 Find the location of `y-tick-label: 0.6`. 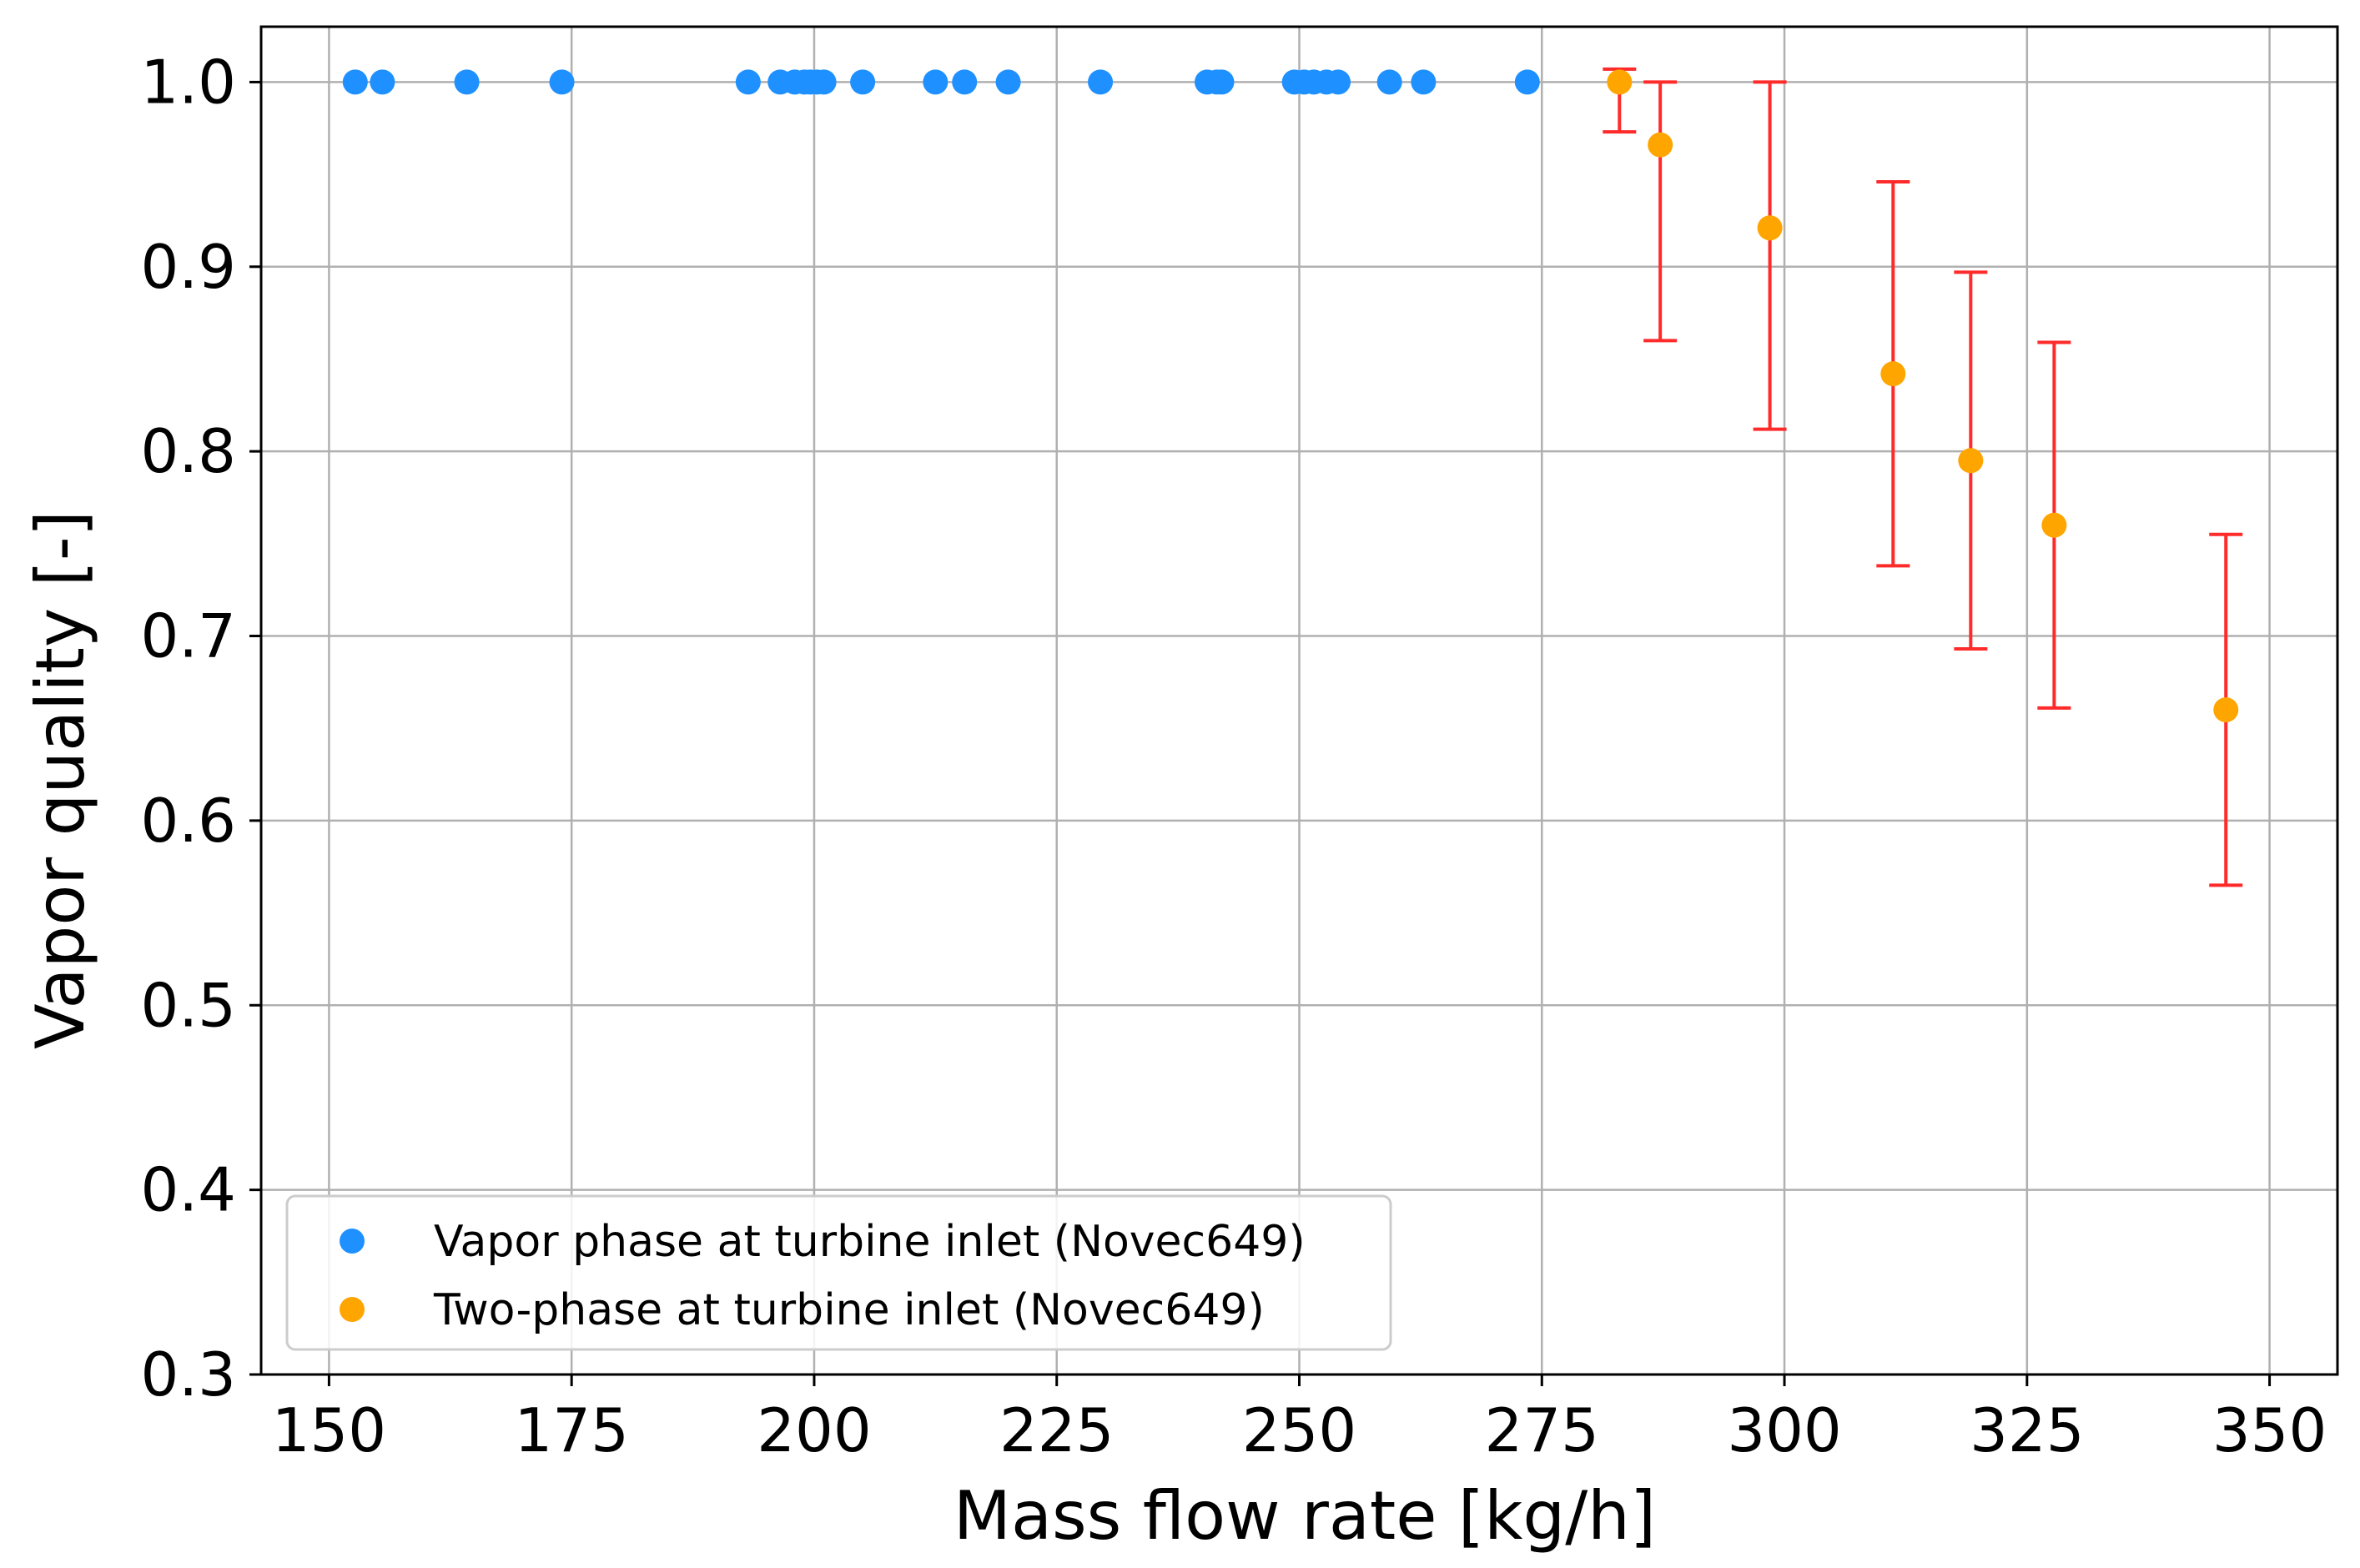

y-tick-label: 0.6 is located at coordinates (188, 821).